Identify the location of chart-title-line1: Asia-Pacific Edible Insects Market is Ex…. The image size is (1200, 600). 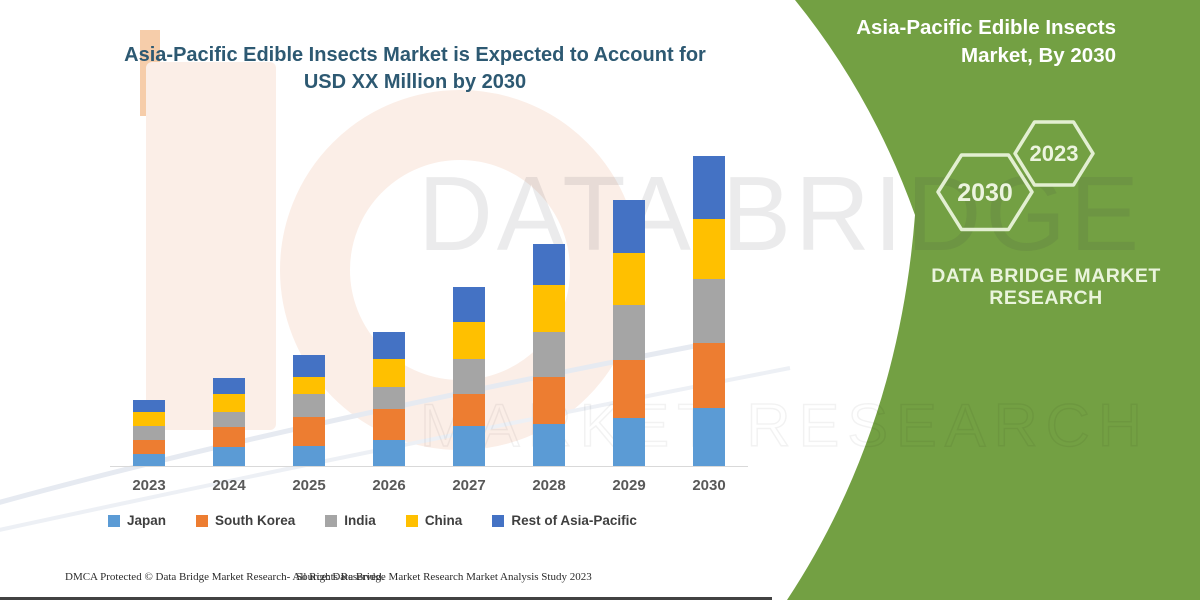
(415, 55).